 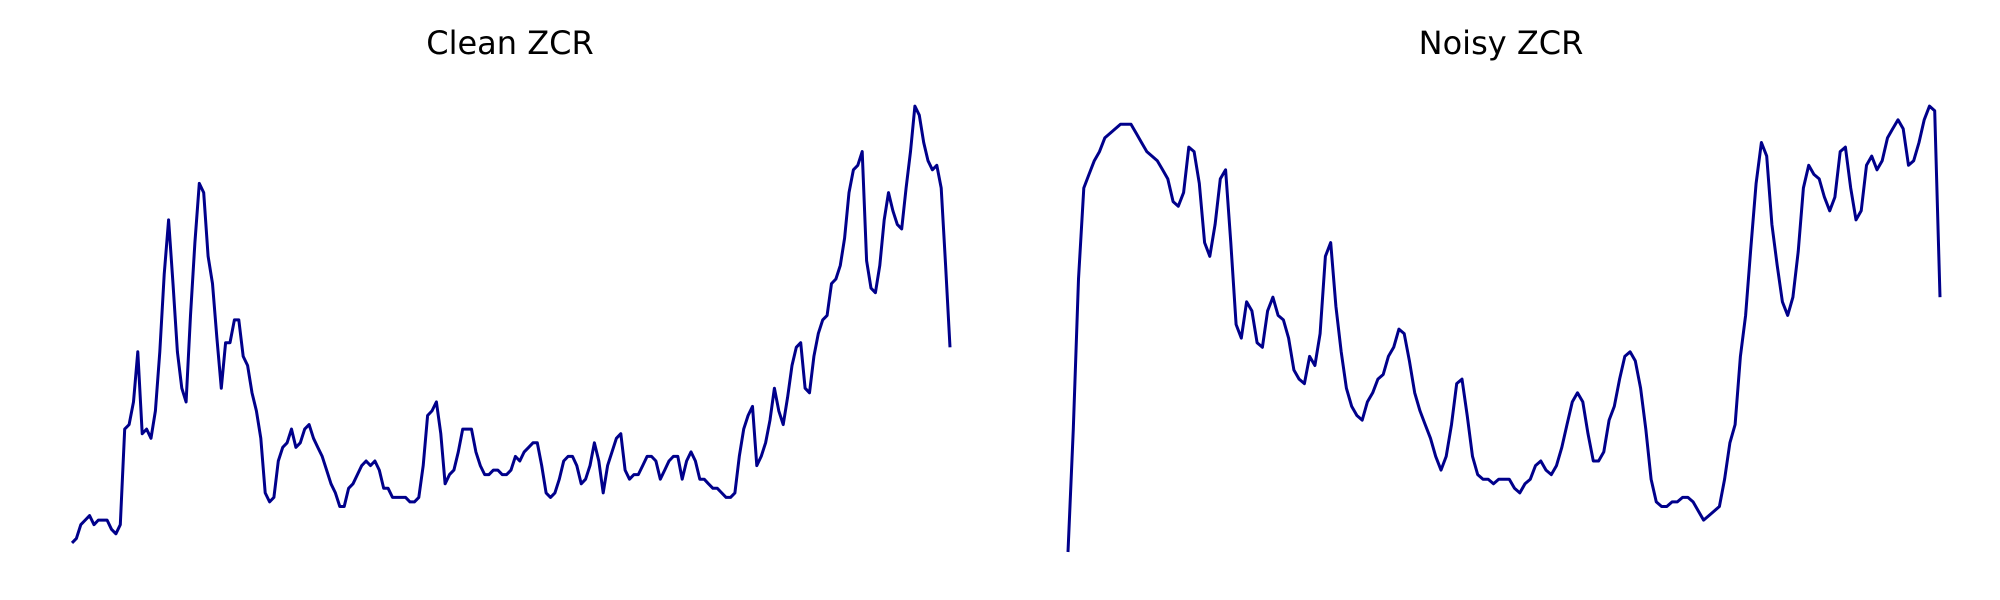 What do you see at coordinates (510, 43) in the screenshot?
I see `chart-title: Clean ZCR` at bounding box center [510, 43].